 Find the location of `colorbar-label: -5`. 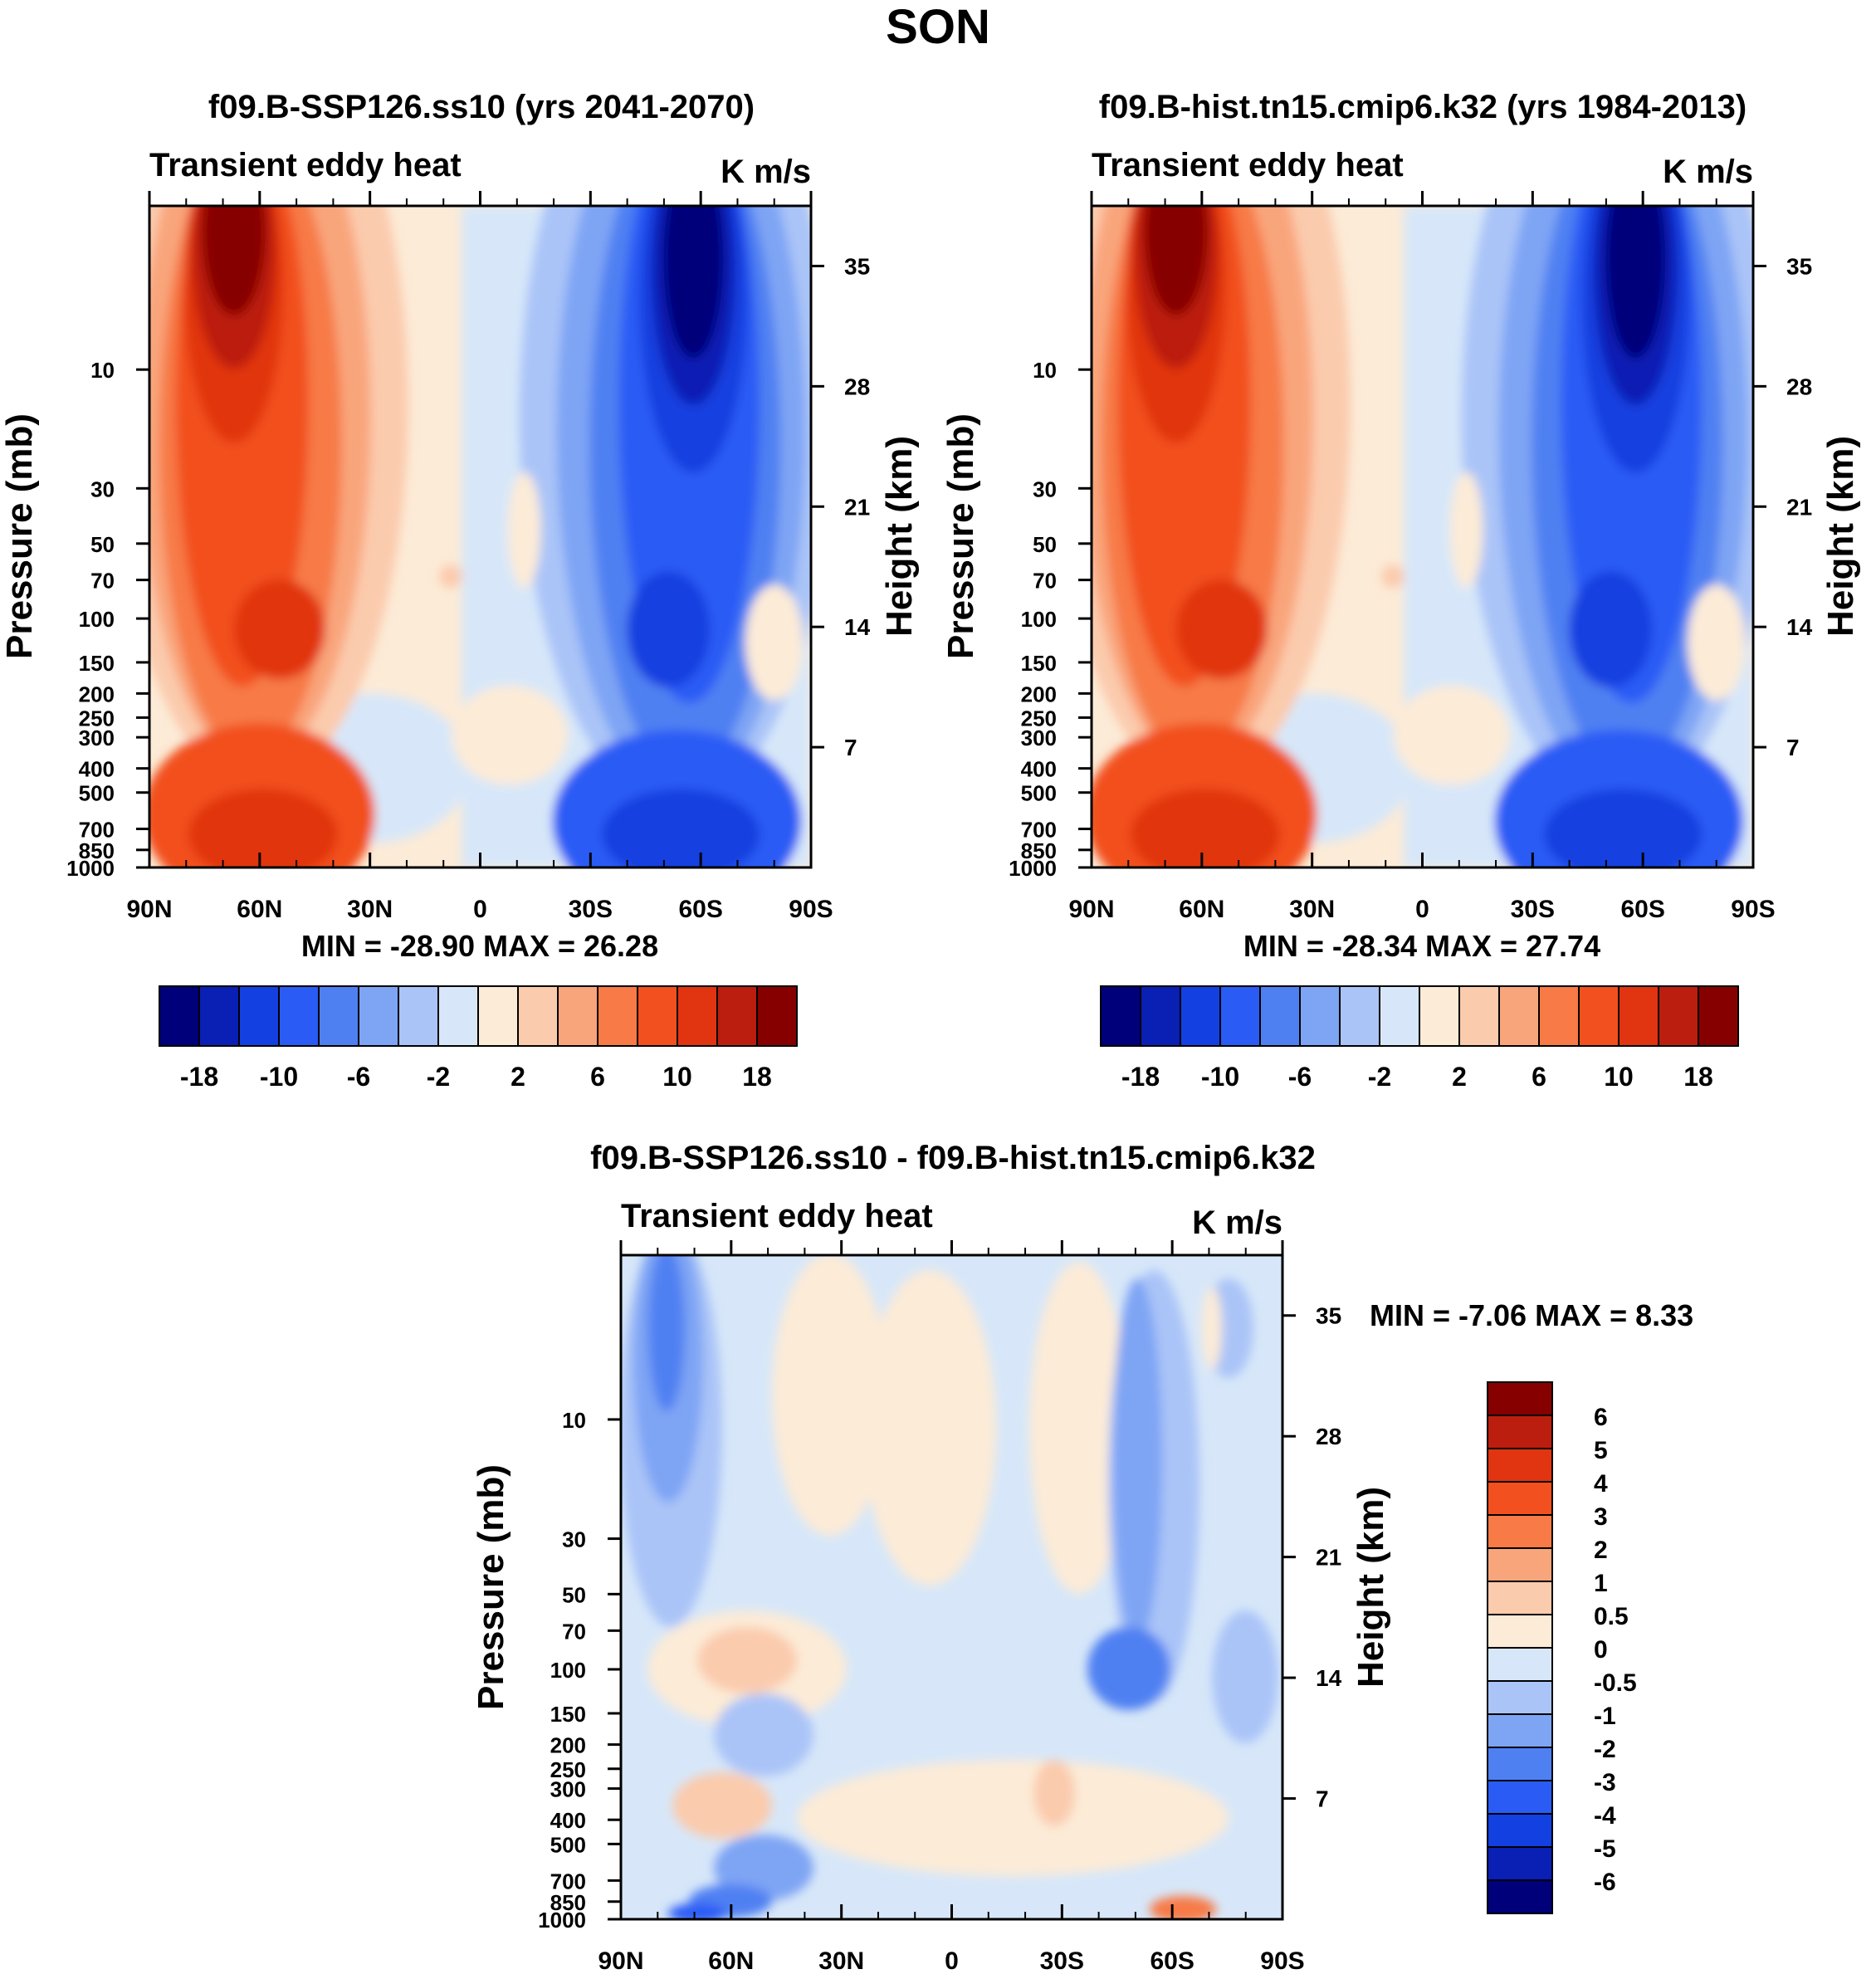

colorbar-label: -5 is located at coordinates (1605, 1849).